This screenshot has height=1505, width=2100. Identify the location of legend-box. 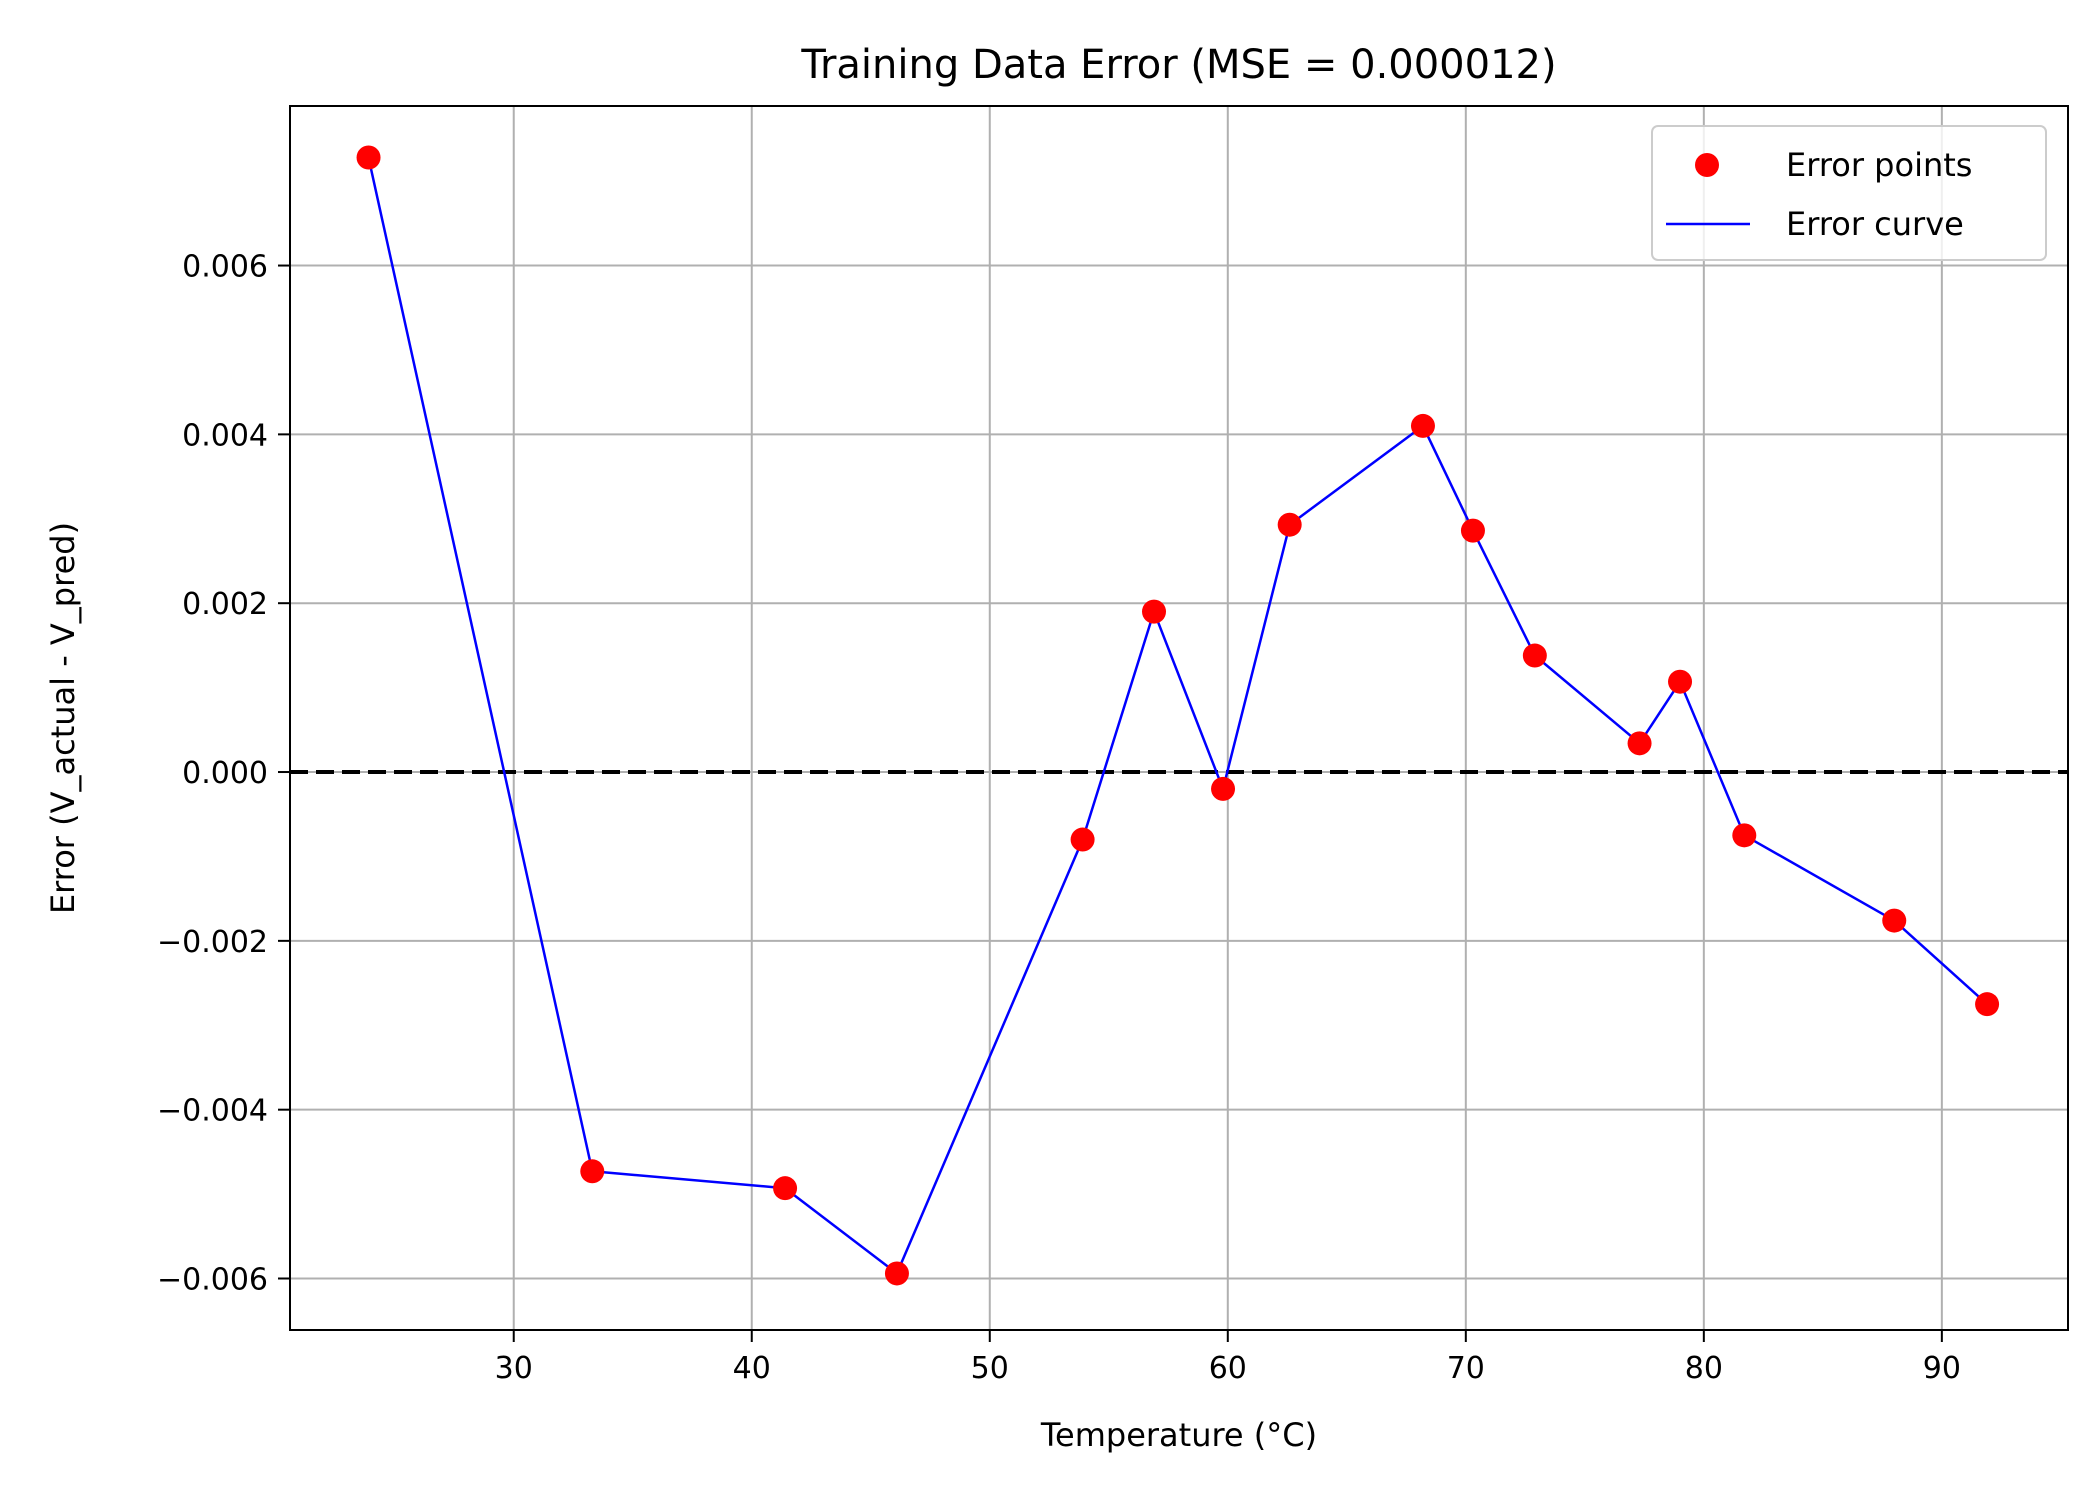
(1849, 193).